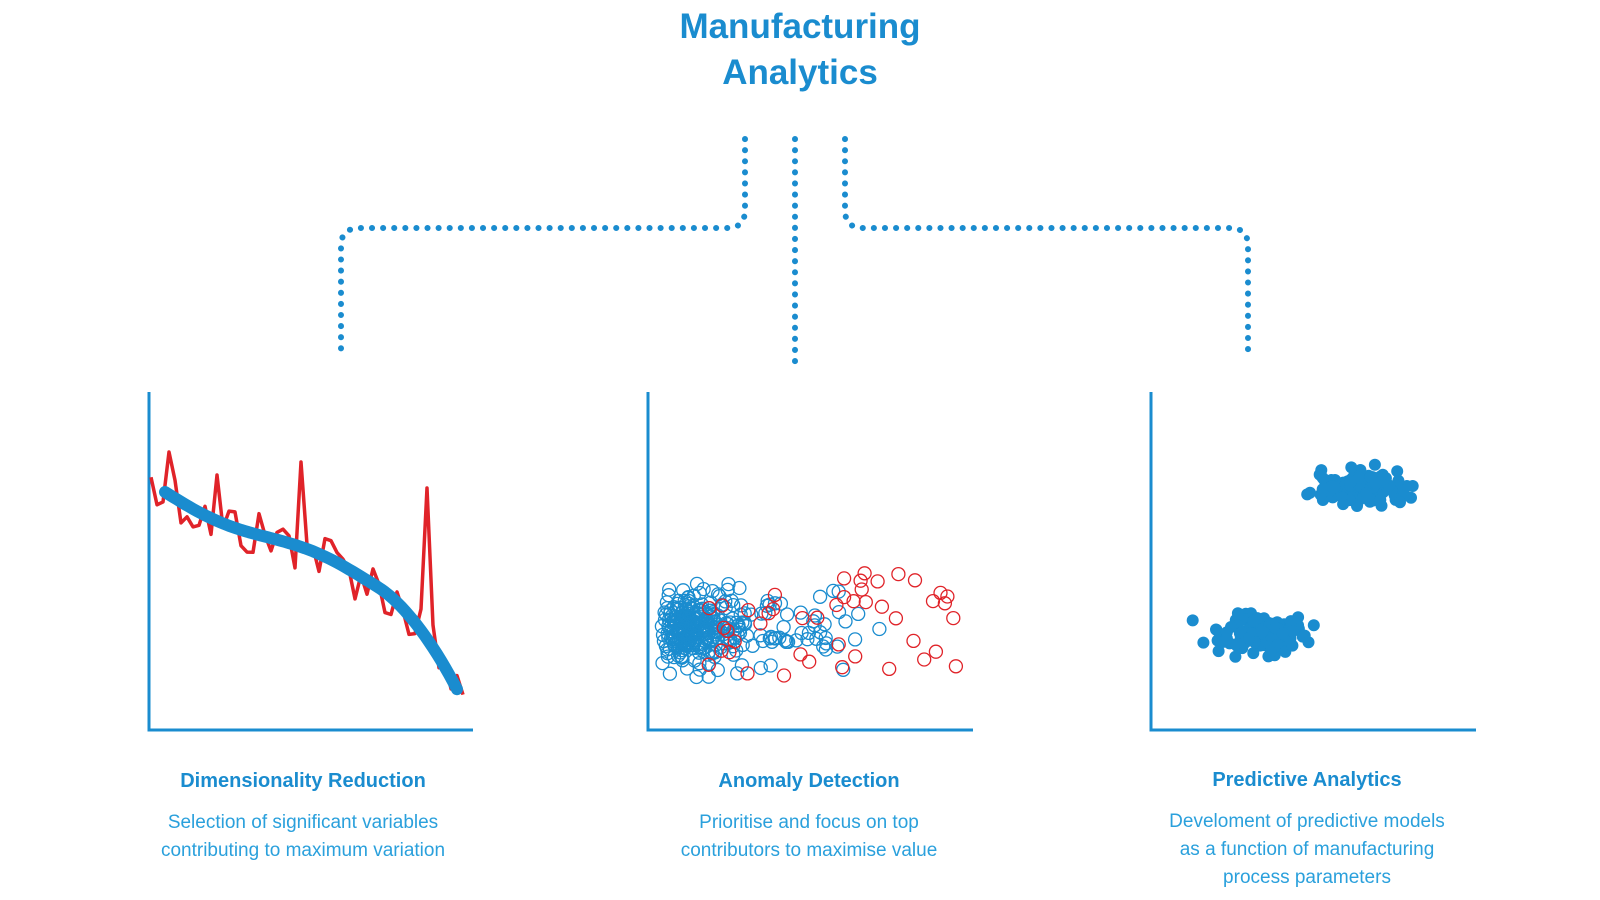  I want to click on desc-line: Prioritise and focus on top, so click(809, 822).